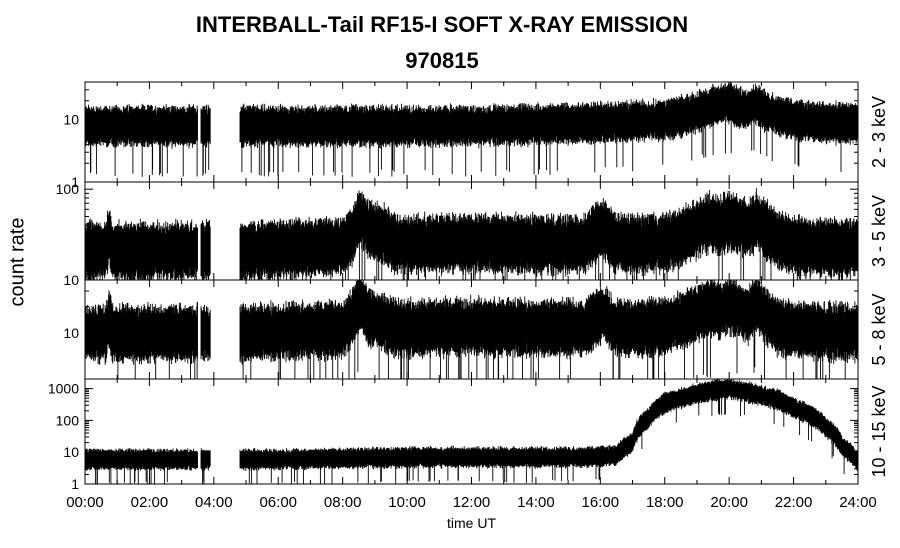 The width and height of the screenshot is (900, 548). I want to click on panel-label-2: 3 - 5 keV, so click(879, 231).